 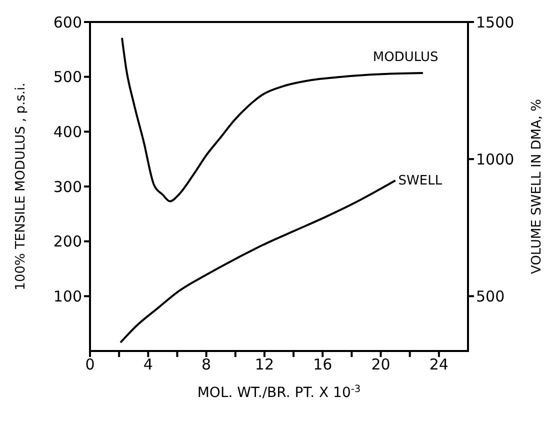 I want to click on y2-tick-label: 1500, so click(x=495, y=22).